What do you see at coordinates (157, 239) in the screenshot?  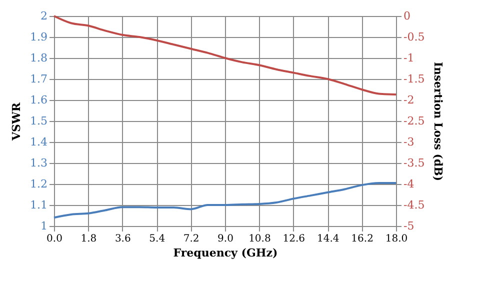 I see `x-tick-label: 5.4` at bounding box center [157, 239].